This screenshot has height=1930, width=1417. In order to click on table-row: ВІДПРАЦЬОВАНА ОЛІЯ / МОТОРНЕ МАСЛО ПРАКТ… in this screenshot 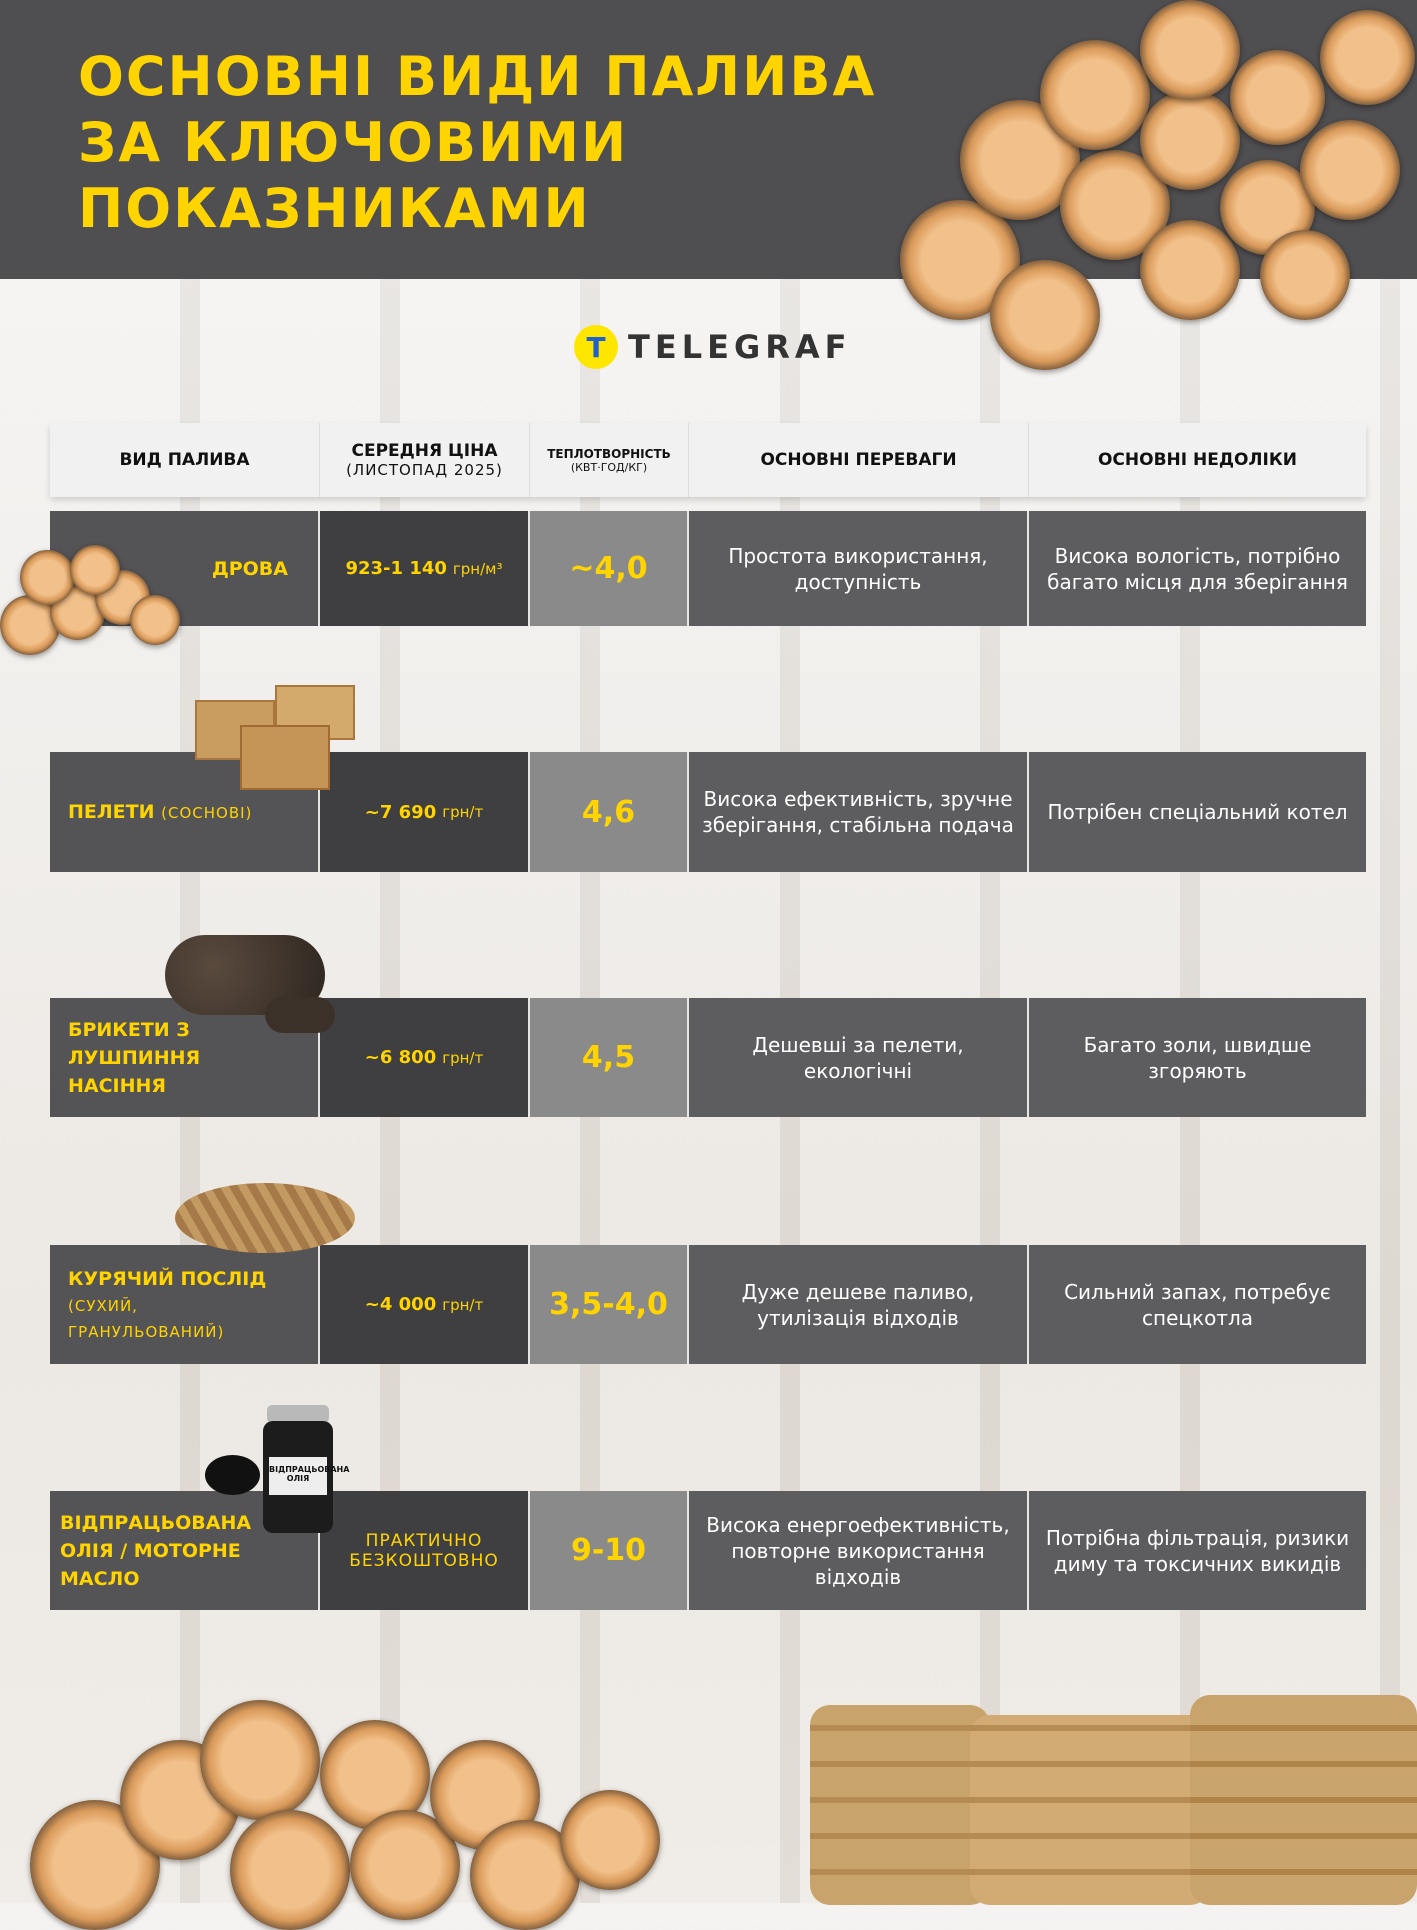, I will do `click(708, 1550)`.